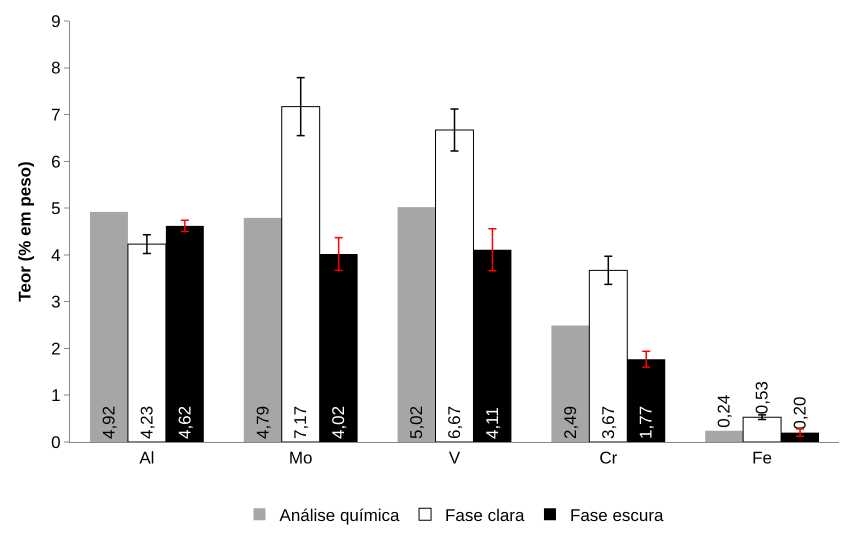 The image size is (859, 545). I want to click on data-label: 3,67, so click(608, 422).